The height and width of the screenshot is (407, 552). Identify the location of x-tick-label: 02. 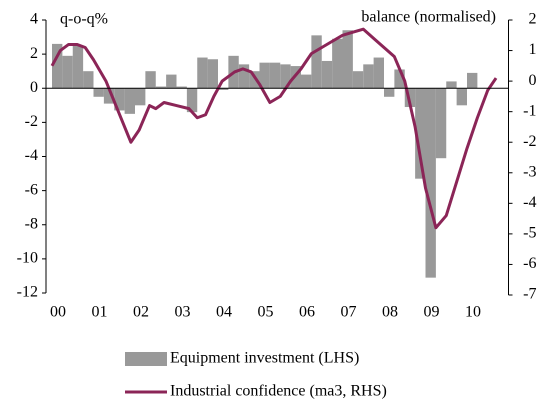
(141, 312).